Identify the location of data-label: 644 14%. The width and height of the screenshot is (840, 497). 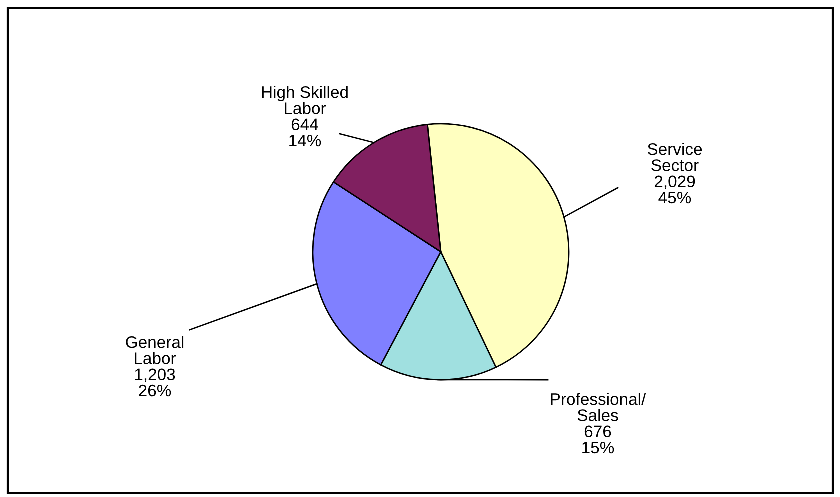
(306, 132).